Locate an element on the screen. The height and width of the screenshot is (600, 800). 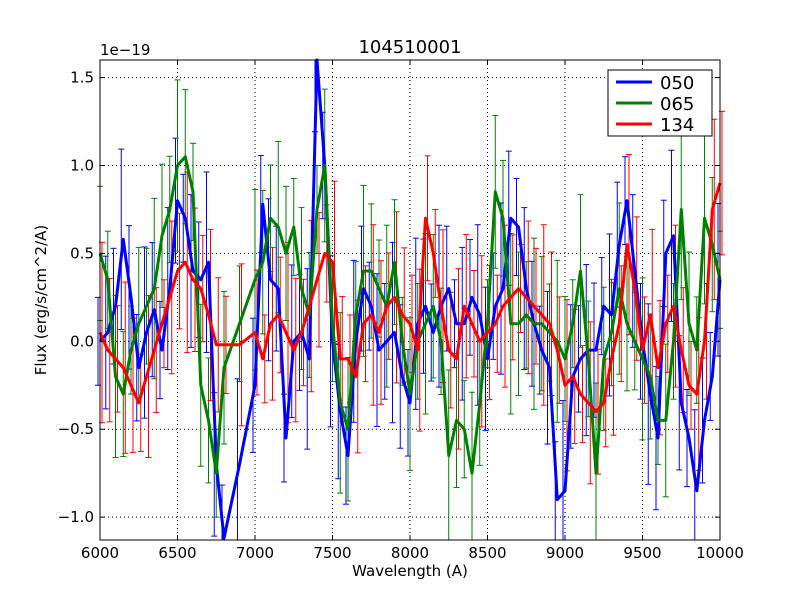
x-axis-label: Wavelength (A) is located at coordinates (410, 571).